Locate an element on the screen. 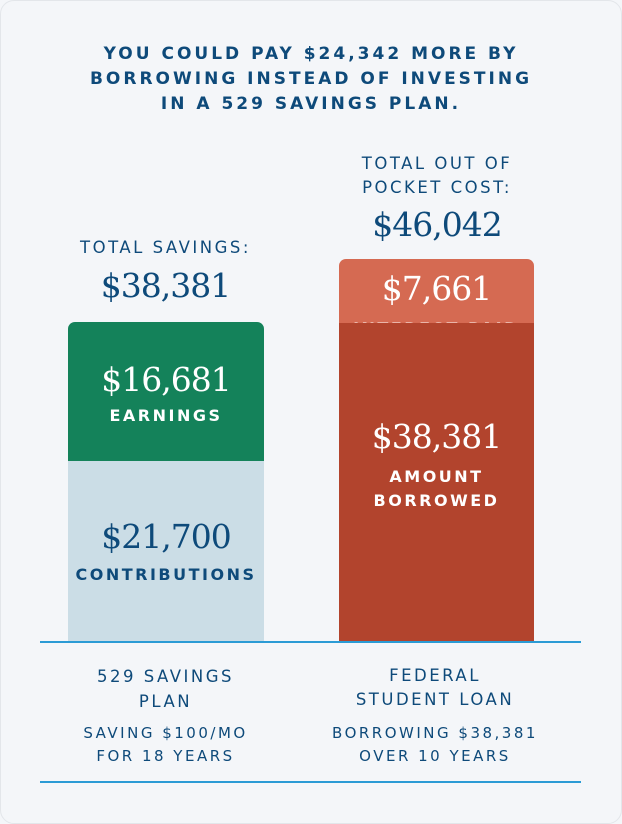 The image size is (622, 824). bar-segment-earnings: $16,681 EARNINGS is located at coordinates (166, 391).